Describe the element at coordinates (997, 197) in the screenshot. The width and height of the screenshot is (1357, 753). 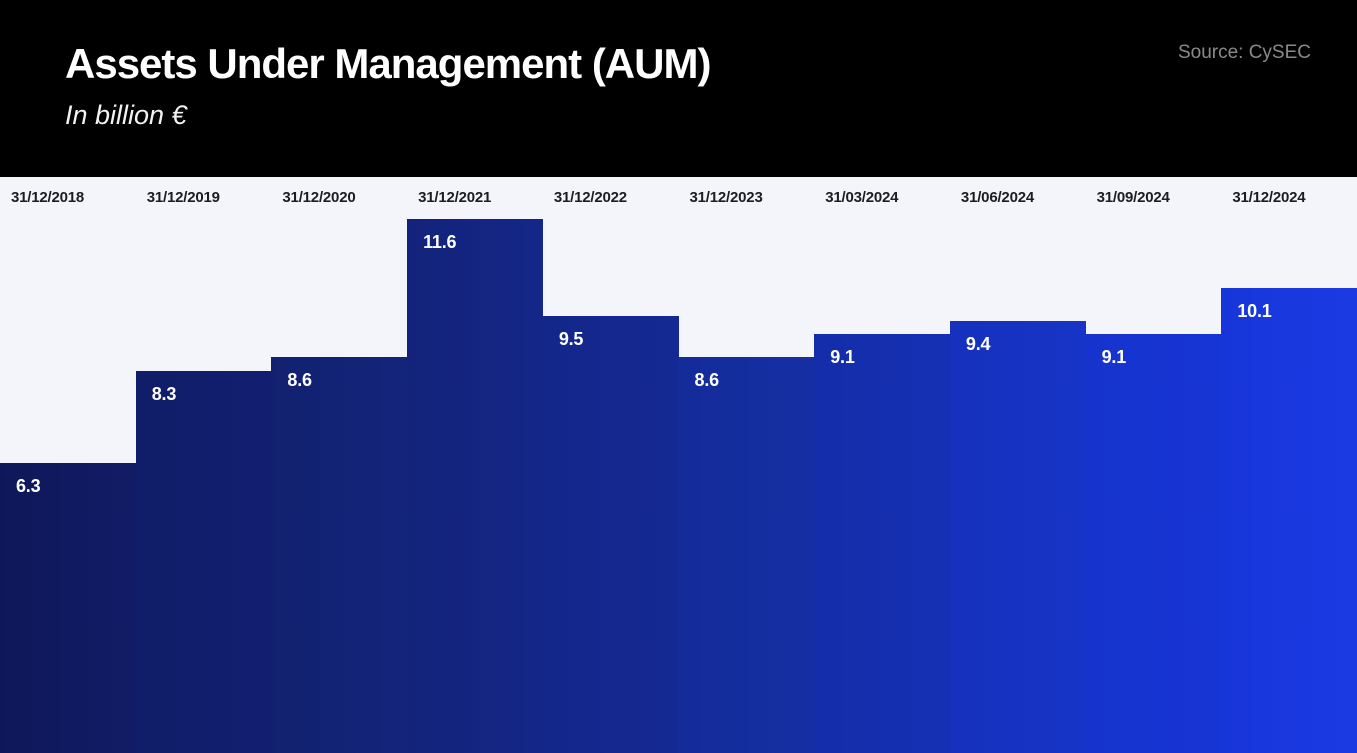
I see `category-label: 31/06/2024` at that location.